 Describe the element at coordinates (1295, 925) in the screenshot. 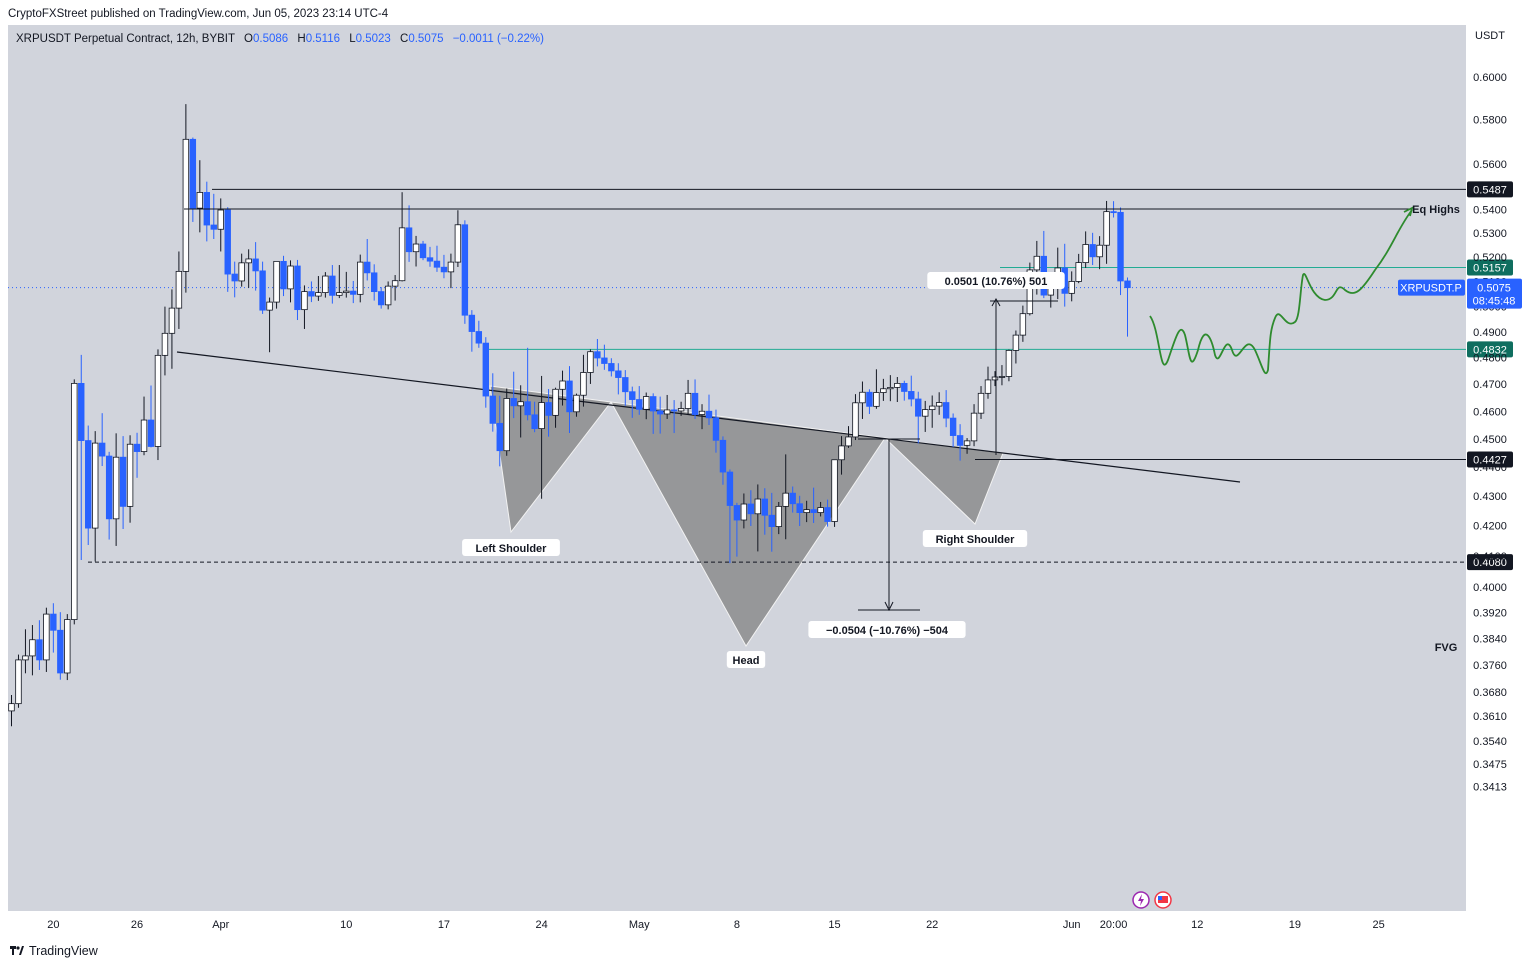

I see `time-tick-19: 19` at that location.